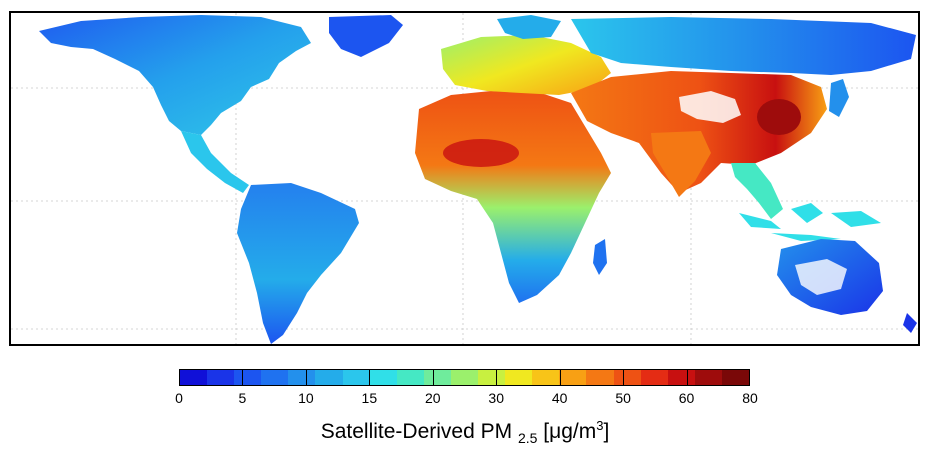 The height and width of the screenshot is (456, 930). What do you see at coordinates (215, 162) in the screenshot?
I see `central-america` at bounding box center [215, 162].